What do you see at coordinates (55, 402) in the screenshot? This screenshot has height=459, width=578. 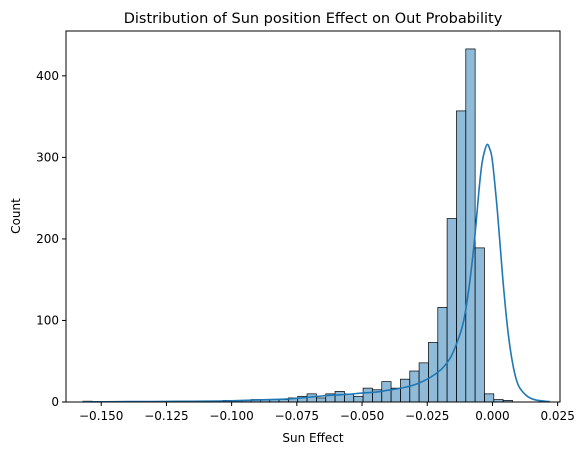 I see `y-tick-label: 0` at bounding box center [55, 402].